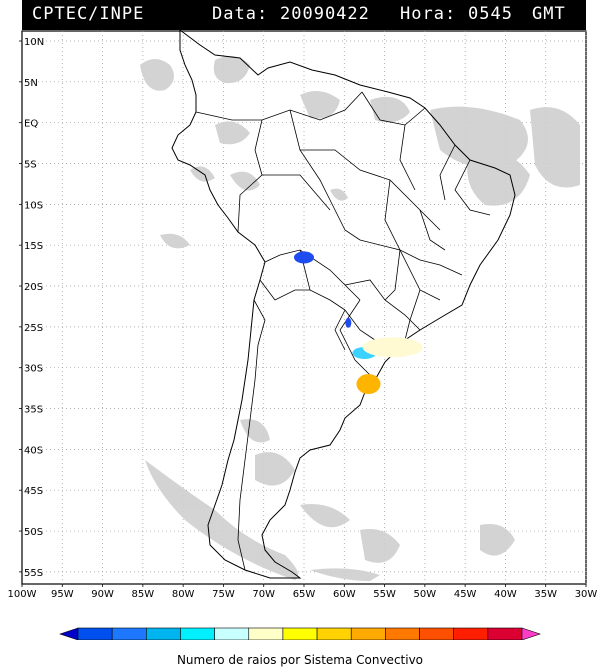  I want to click on lon-label: 50W, so click(425, 594).